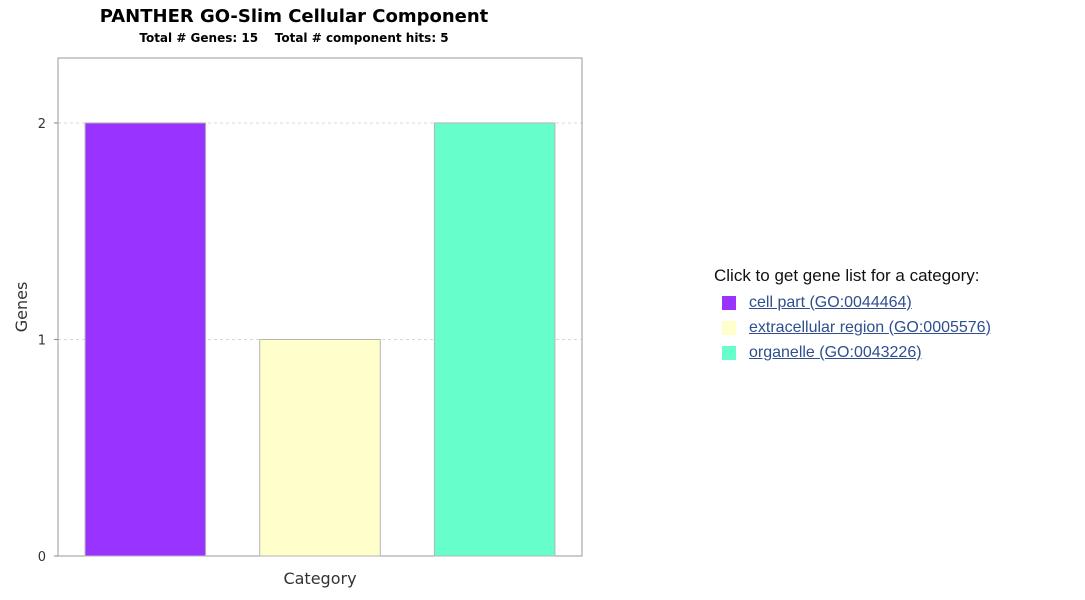 Image resolution: width=1085 pixels, height=600 pixels. I want to click on y-tick-label: 1, so click(42, 340).